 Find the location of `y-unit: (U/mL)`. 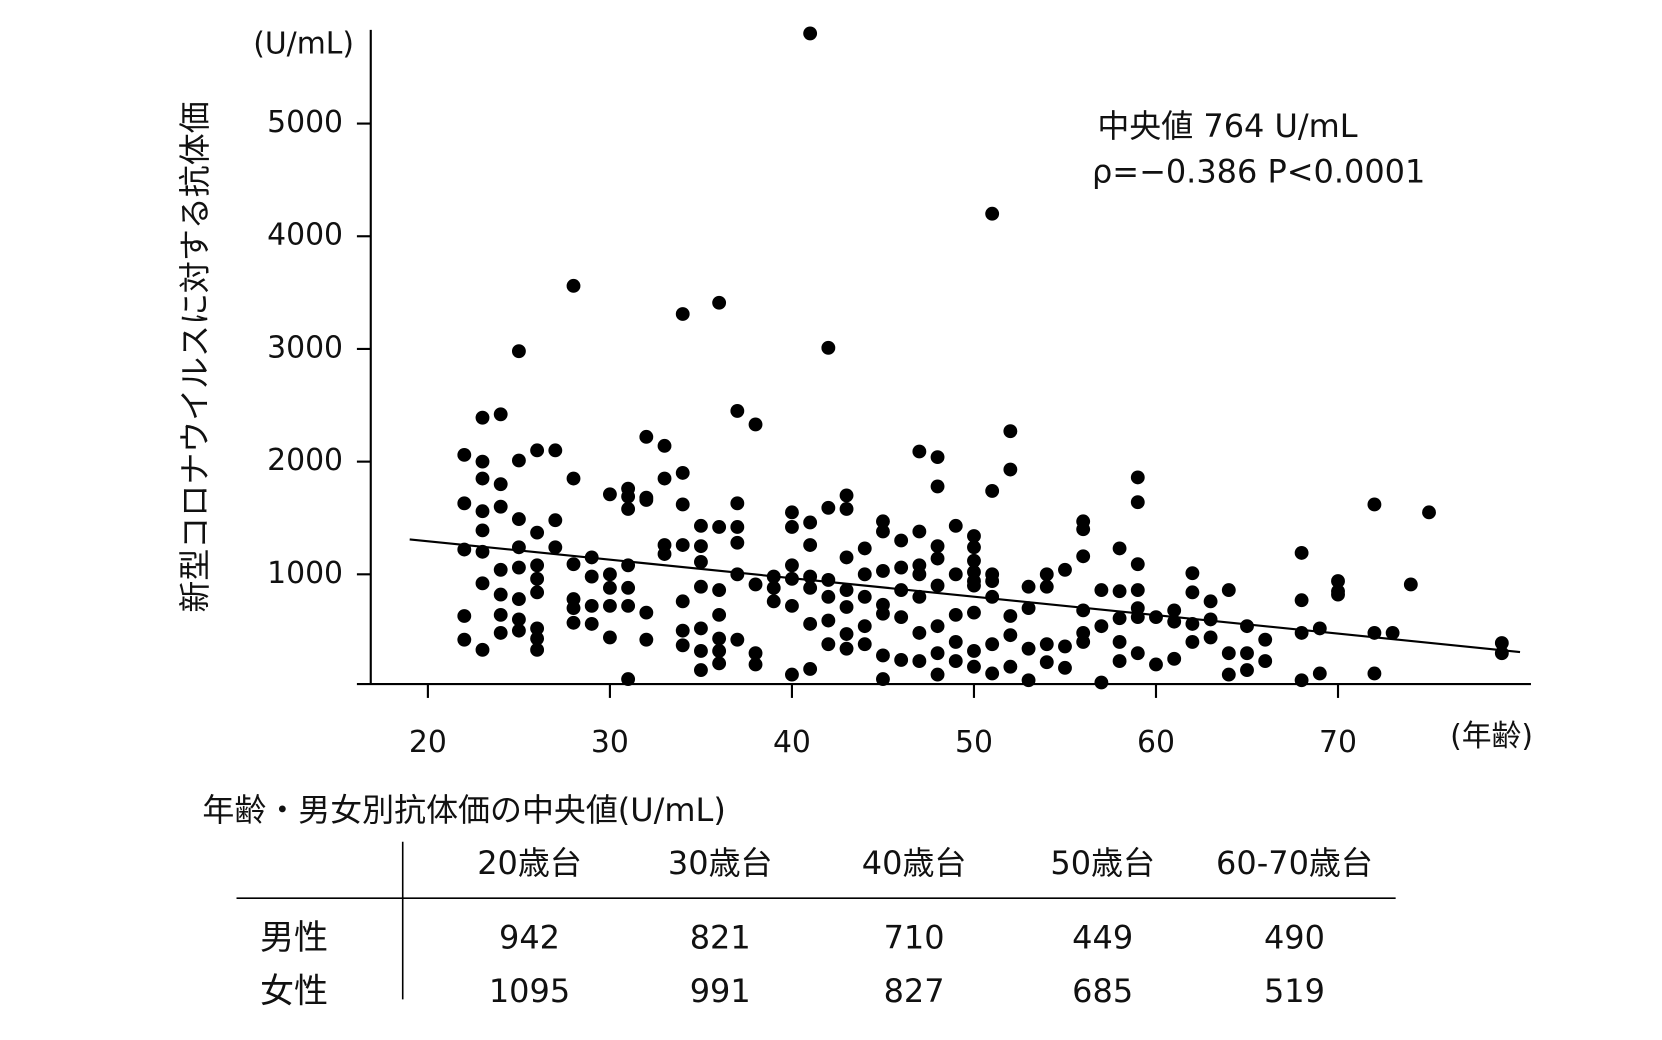

y-unit: (U/mL) is located at coordinates (303, 43).